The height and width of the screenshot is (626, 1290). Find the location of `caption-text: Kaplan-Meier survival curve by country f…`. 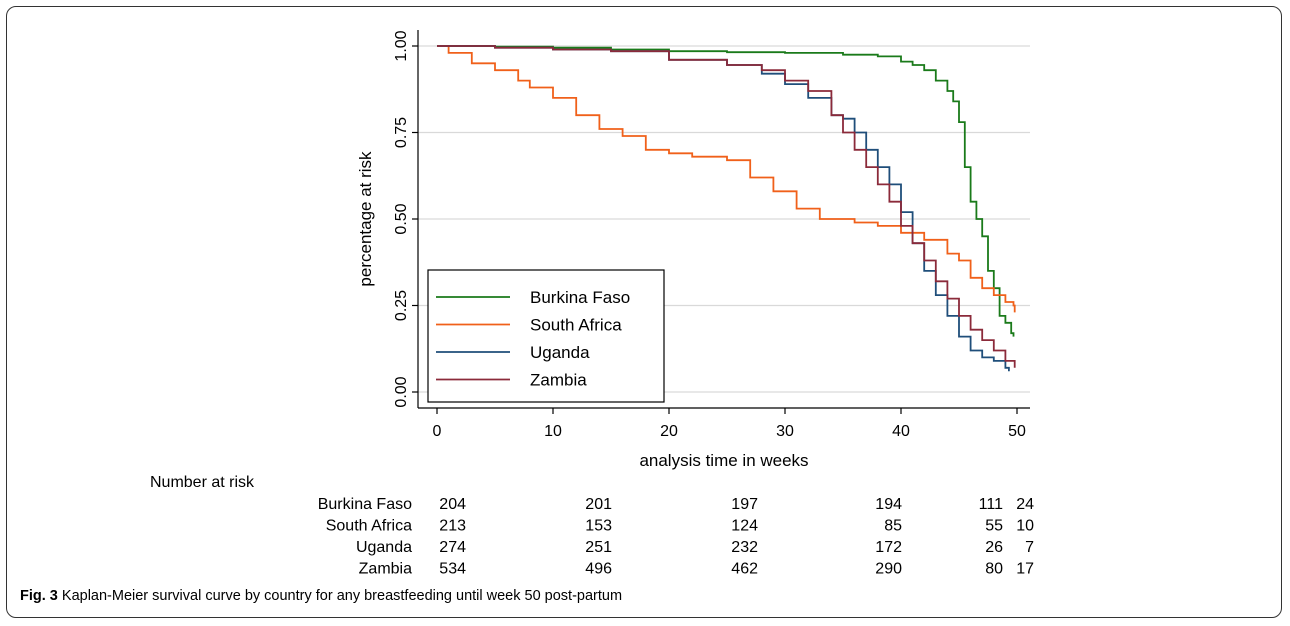

caption-text: Kaplan-Meier survival curve by country f… is located at coordinates (340, 596).